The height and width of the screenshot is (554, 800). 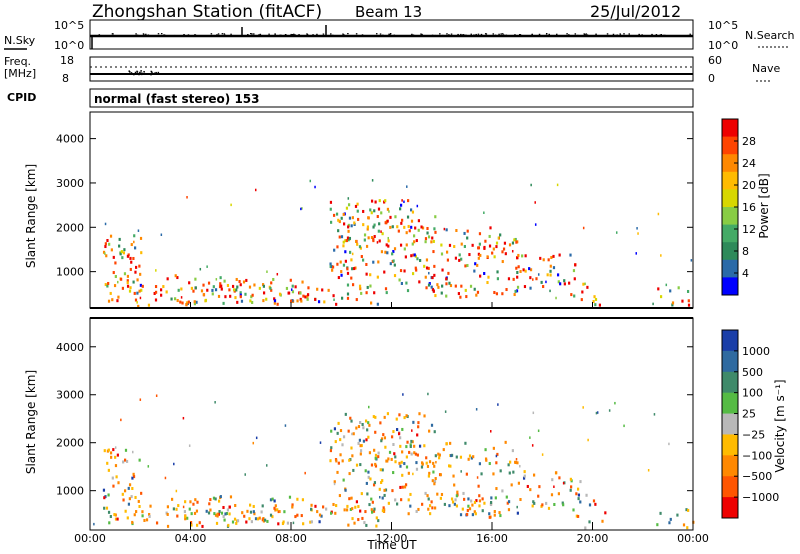 What do you see at coordinates (723, 45) in the screenshot?
I see `nsearch-tick-bottom: 10^0` at bounding box center [723, 45].